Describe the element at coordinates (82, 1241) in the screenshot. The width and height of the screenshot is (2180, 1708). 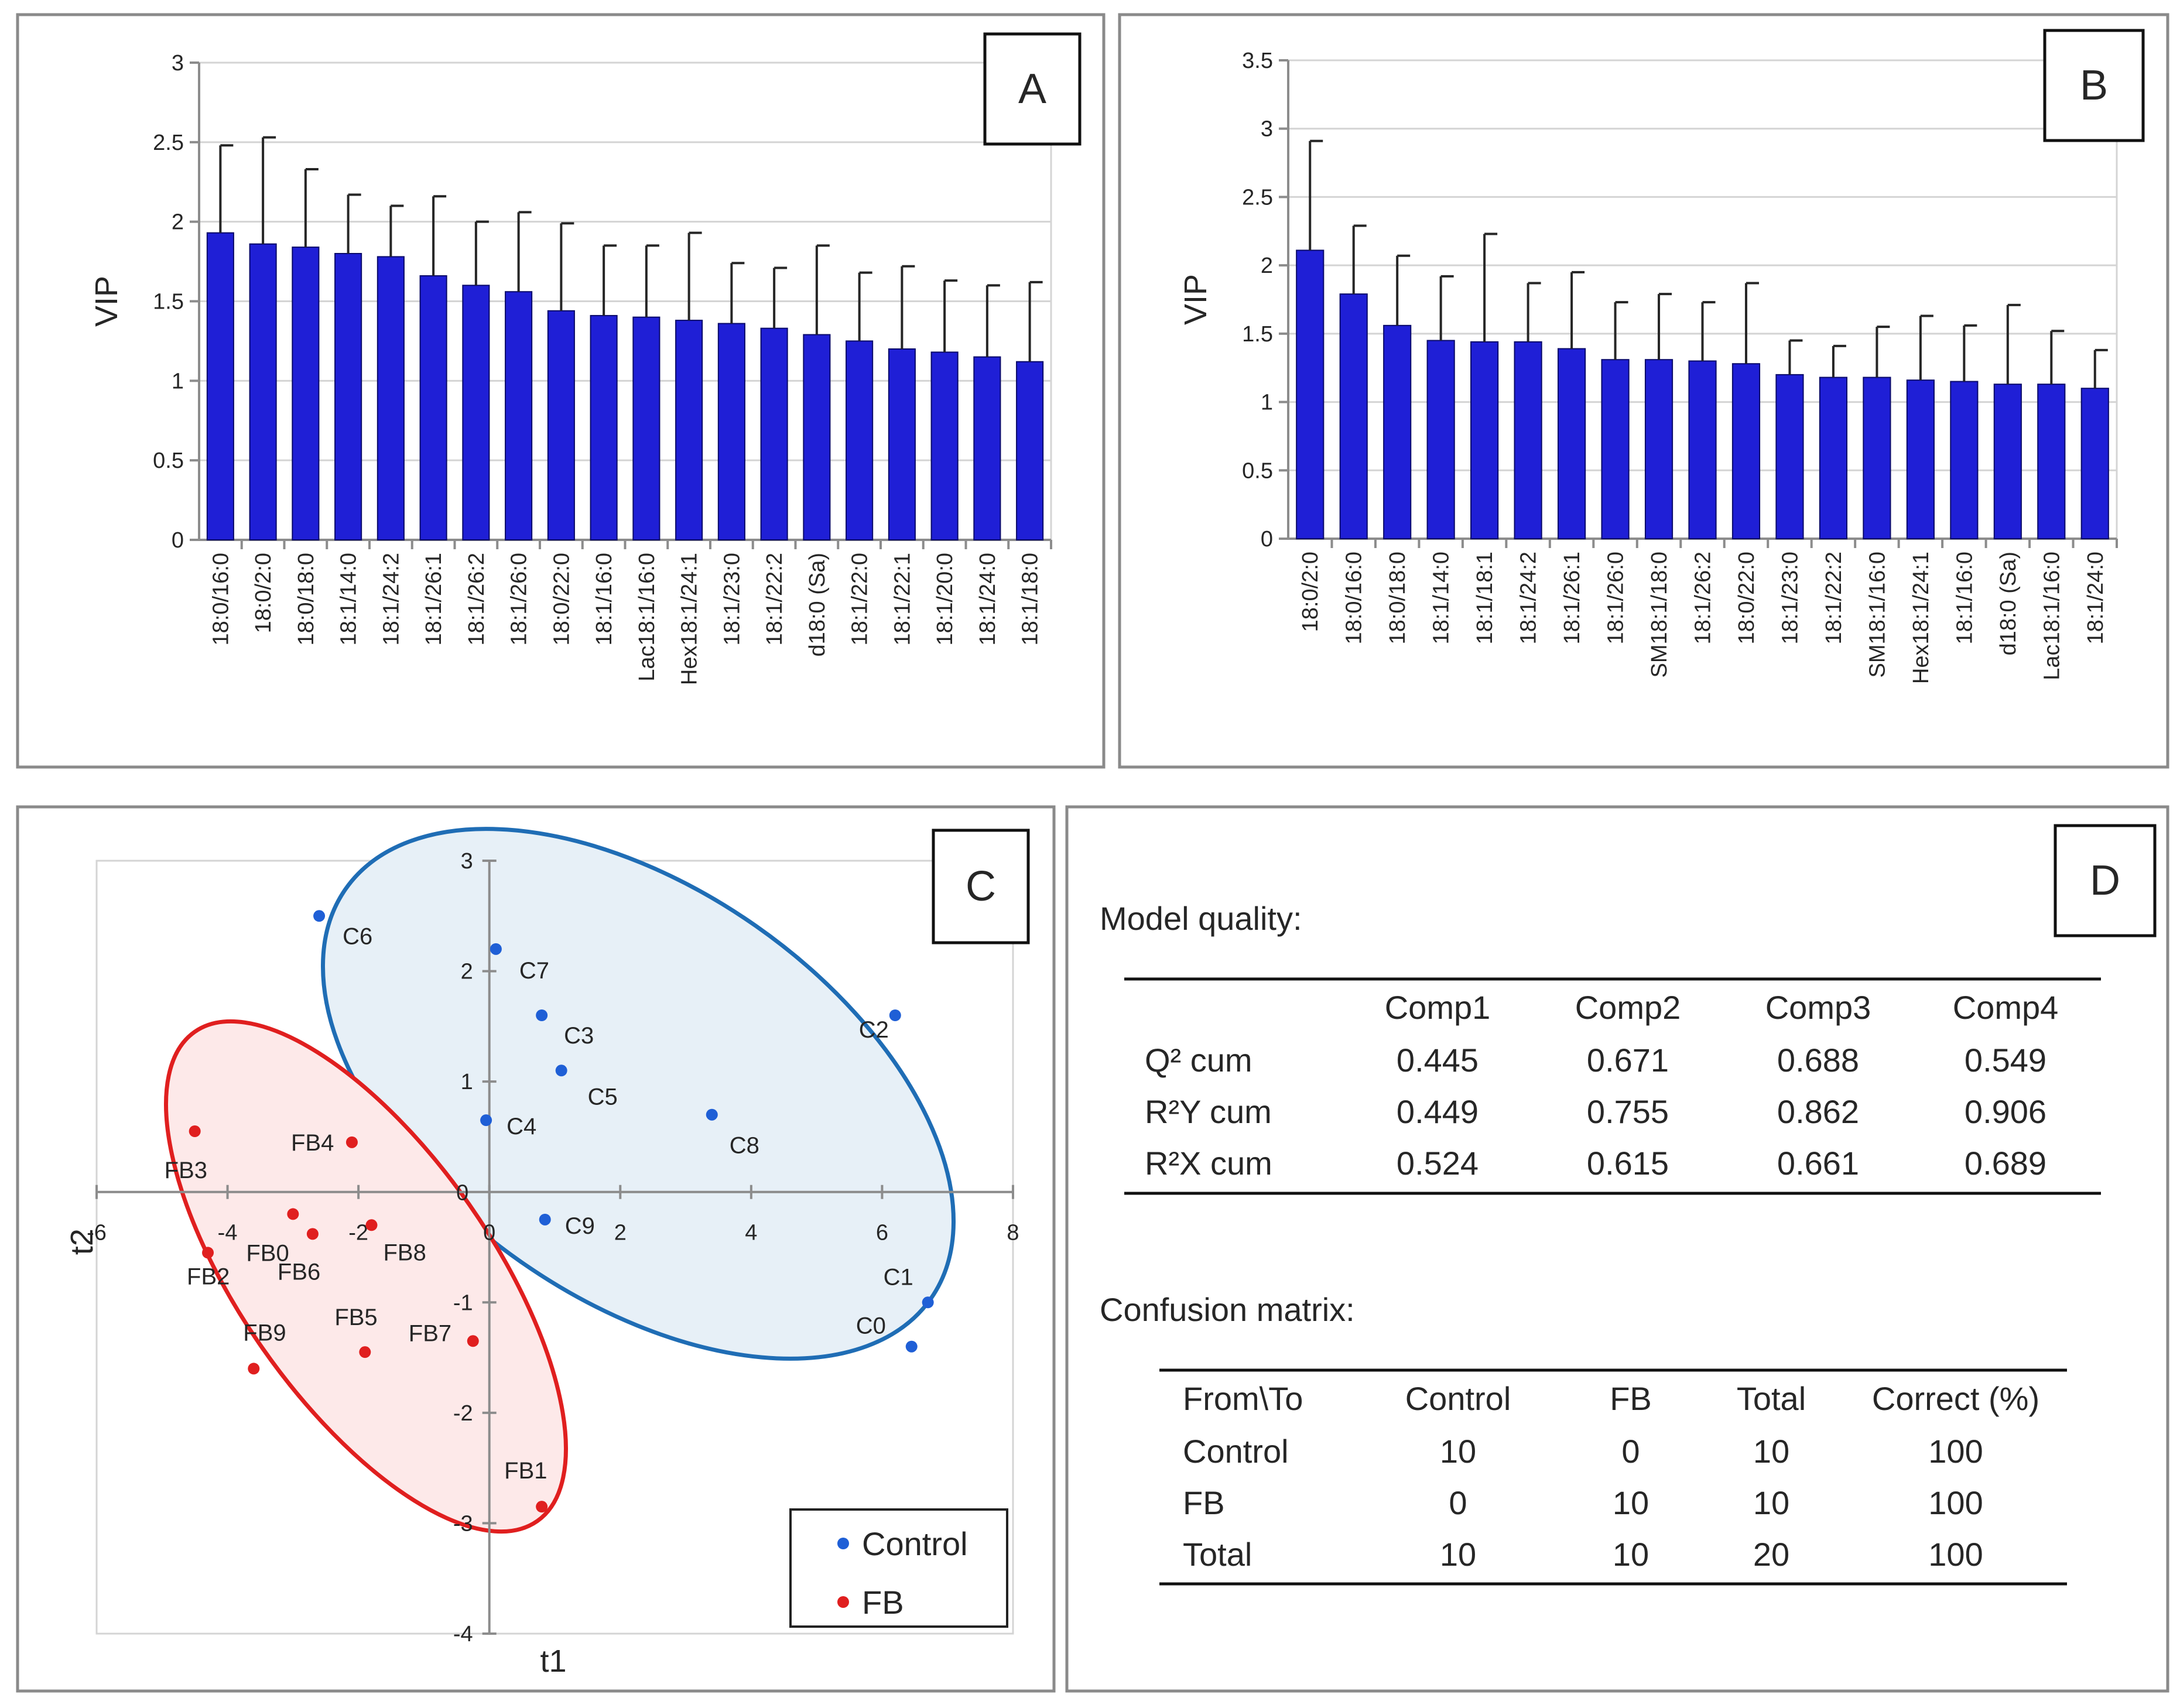
I see `panel-c-y-axis-title: t2` at that location.